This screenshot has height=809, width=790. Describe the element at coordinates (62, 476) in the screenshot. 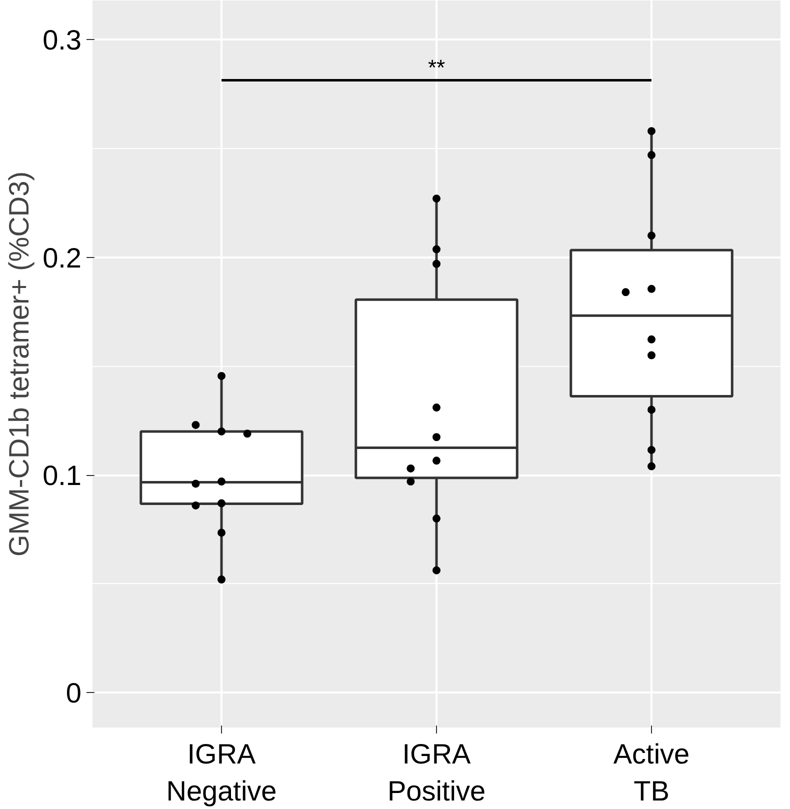

I see `y-tick-label: 0.1` at that location.